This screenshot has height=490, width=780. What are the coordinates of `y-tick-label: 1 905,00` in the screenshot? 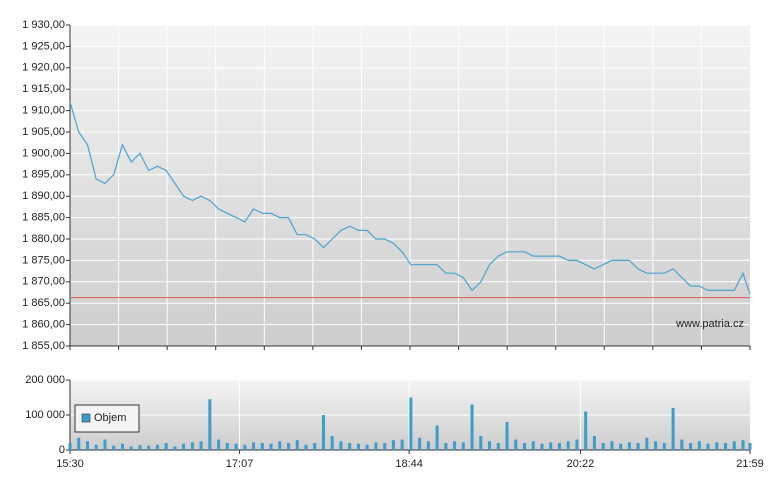 It's located at (43, 132).